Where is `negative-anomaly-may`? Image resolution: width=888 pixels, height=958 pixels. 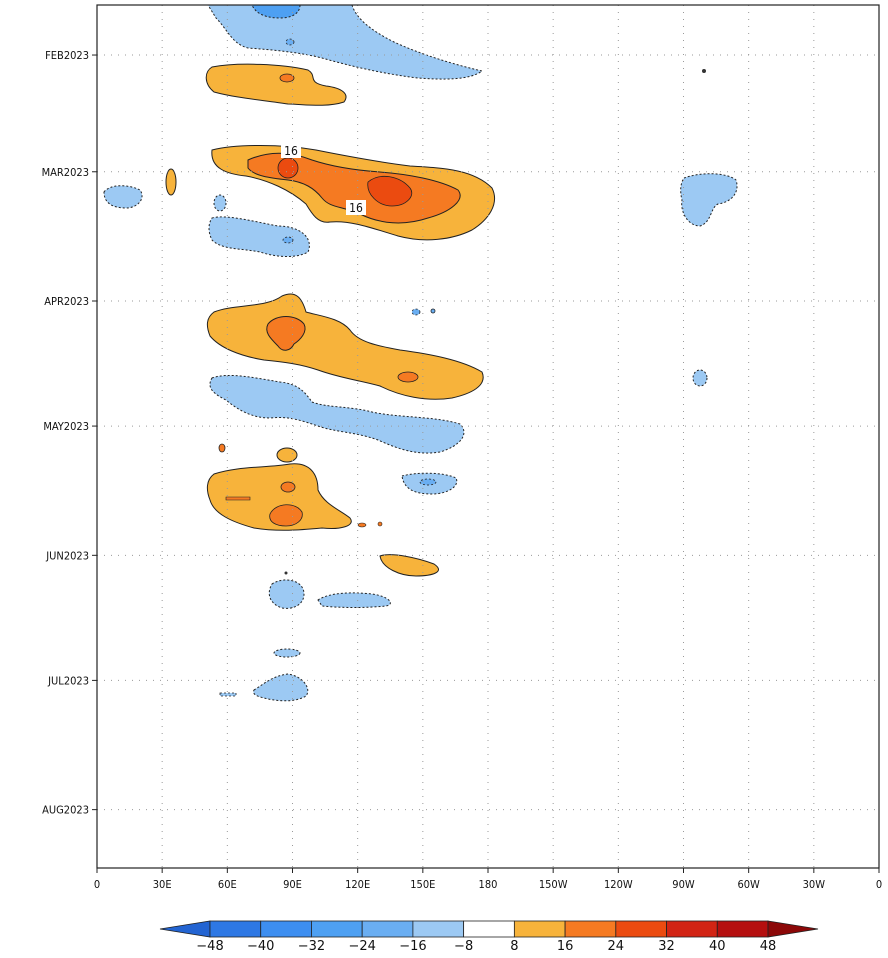
negative-anomaly-may is located at coordinates (337, 434).